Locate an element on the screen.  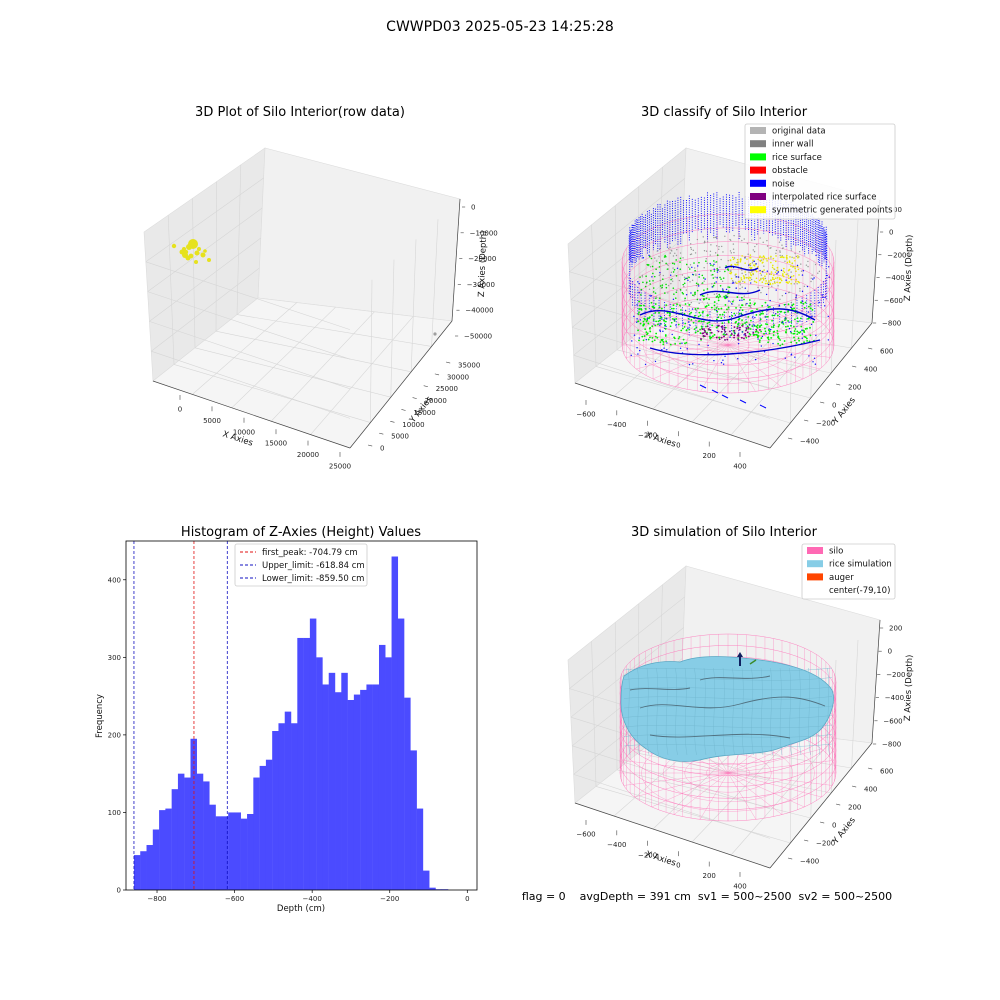
noise-dash is located at coordinates (715, 391).